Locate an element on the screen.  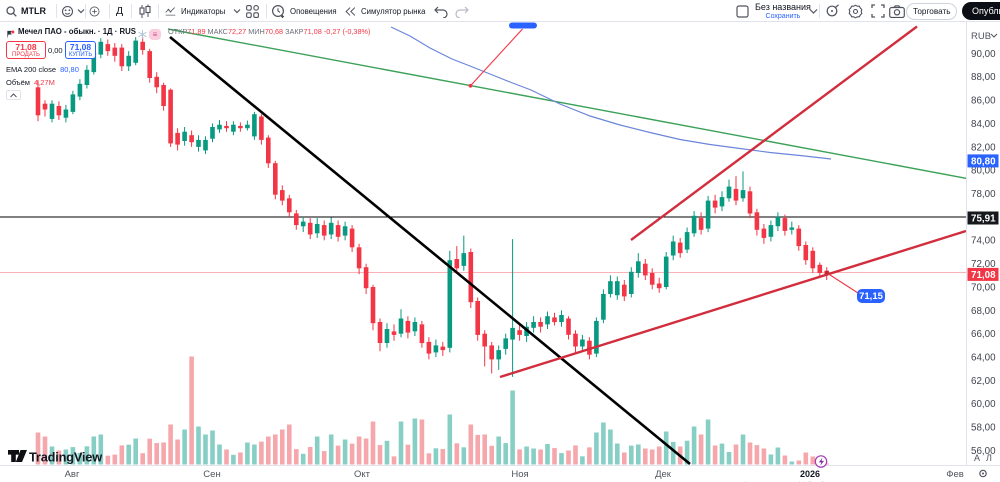
svg-text: 80,80 is located at coordinates (983, 162).